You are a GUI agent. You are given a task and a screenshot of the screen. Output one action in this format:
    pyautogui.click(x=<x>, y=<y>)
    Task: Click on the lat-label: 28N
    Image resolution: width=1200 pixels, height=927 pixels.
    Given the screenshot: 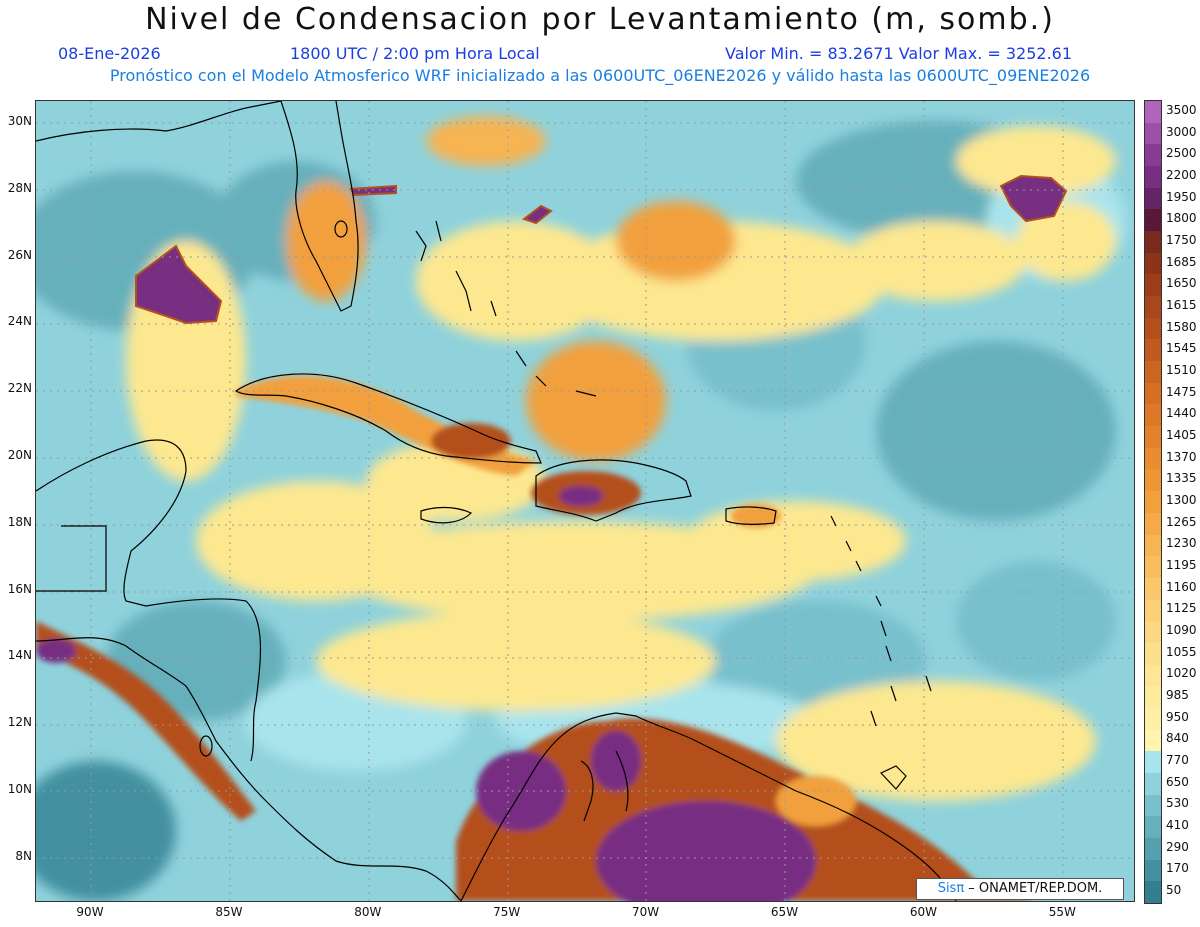 What is the action you would take?
    pyautogui.click(x=19, y=187)
    